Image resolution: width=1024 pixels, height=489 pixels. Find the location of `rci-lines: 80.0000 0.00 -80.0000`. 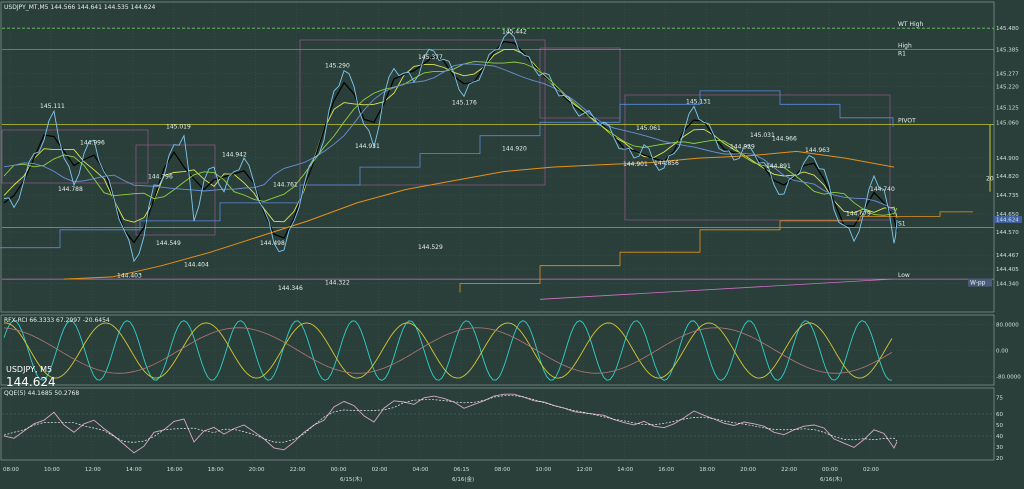

rci-lines: 80.0000 0.00 -80.0000 is located at coordinates (511, 350).